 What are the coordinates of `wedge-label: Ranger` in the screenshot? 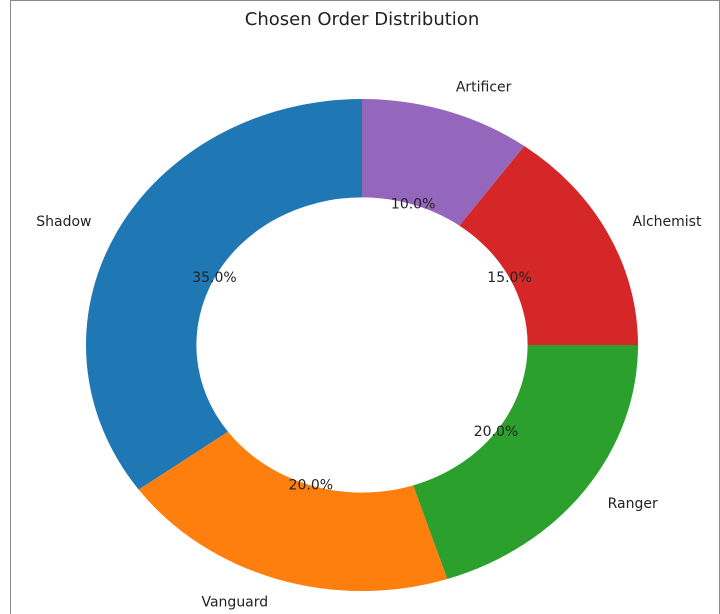 It's located at (633, 504).